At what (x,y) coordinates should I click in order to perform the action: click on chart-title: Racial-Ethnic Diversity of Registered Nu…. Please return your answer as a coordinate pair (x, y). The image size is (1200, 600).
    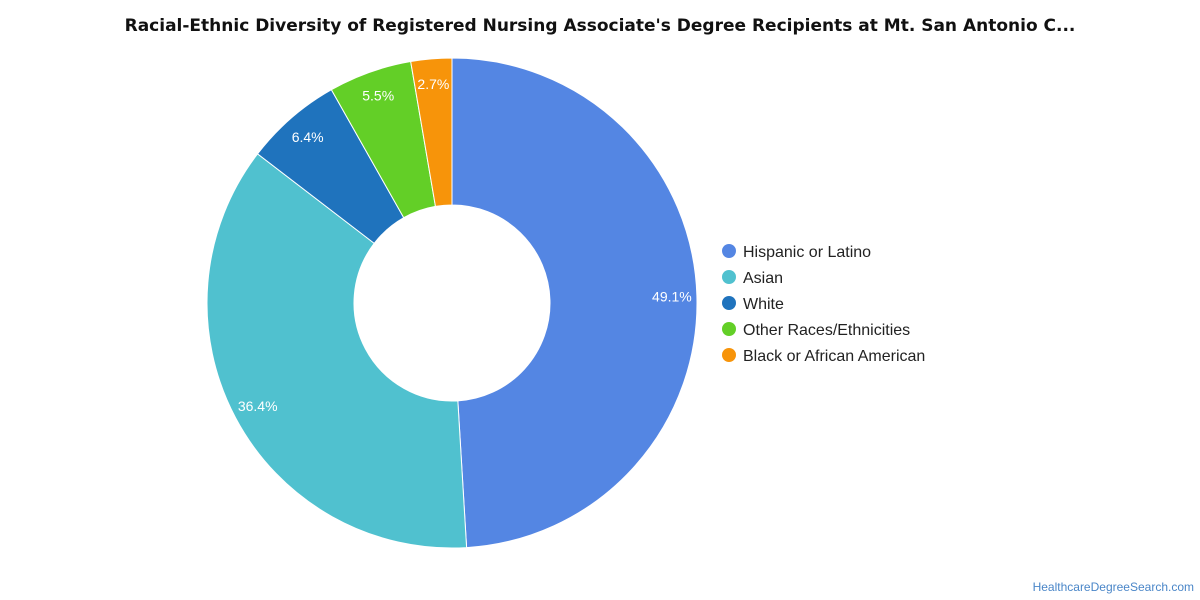
    Looking at the image, I should click on (600, 26).